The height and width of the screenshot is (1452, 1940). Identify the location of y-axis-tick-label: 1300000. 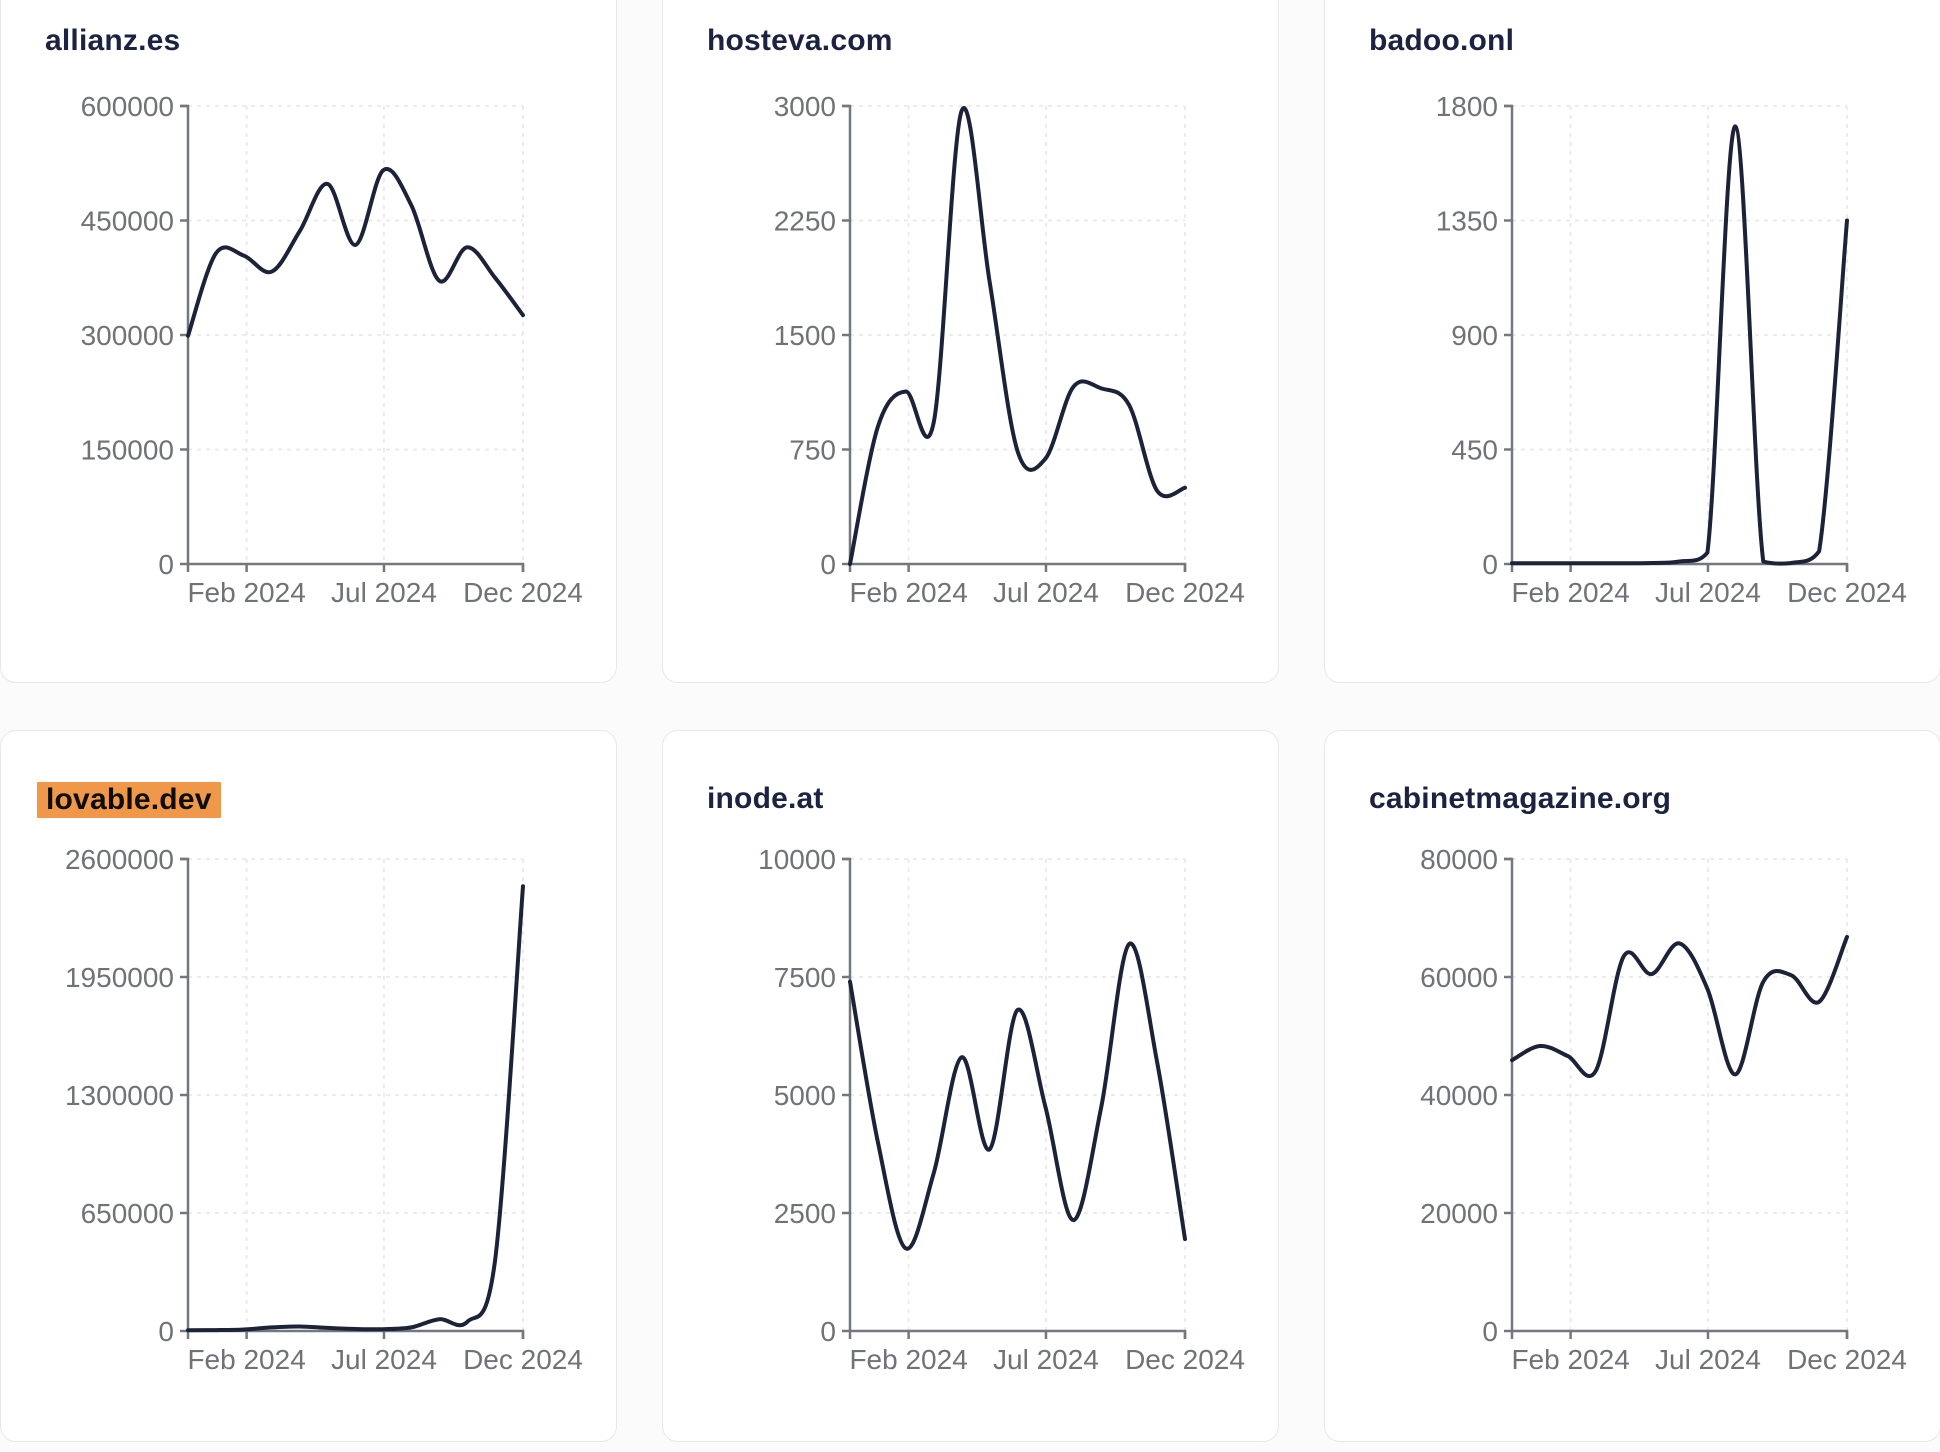
(119, 1095).